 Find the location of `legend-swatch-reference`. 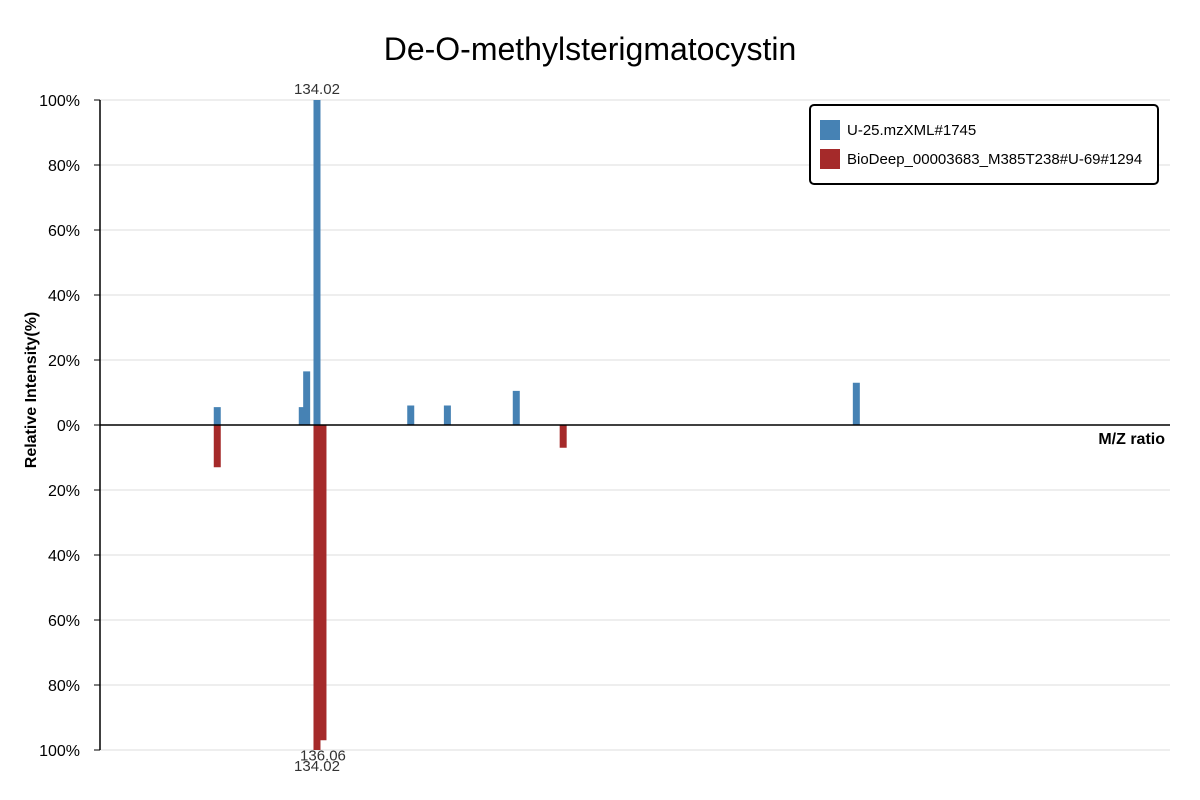

legend-swatch-reference is located at coordinates (830, 159).